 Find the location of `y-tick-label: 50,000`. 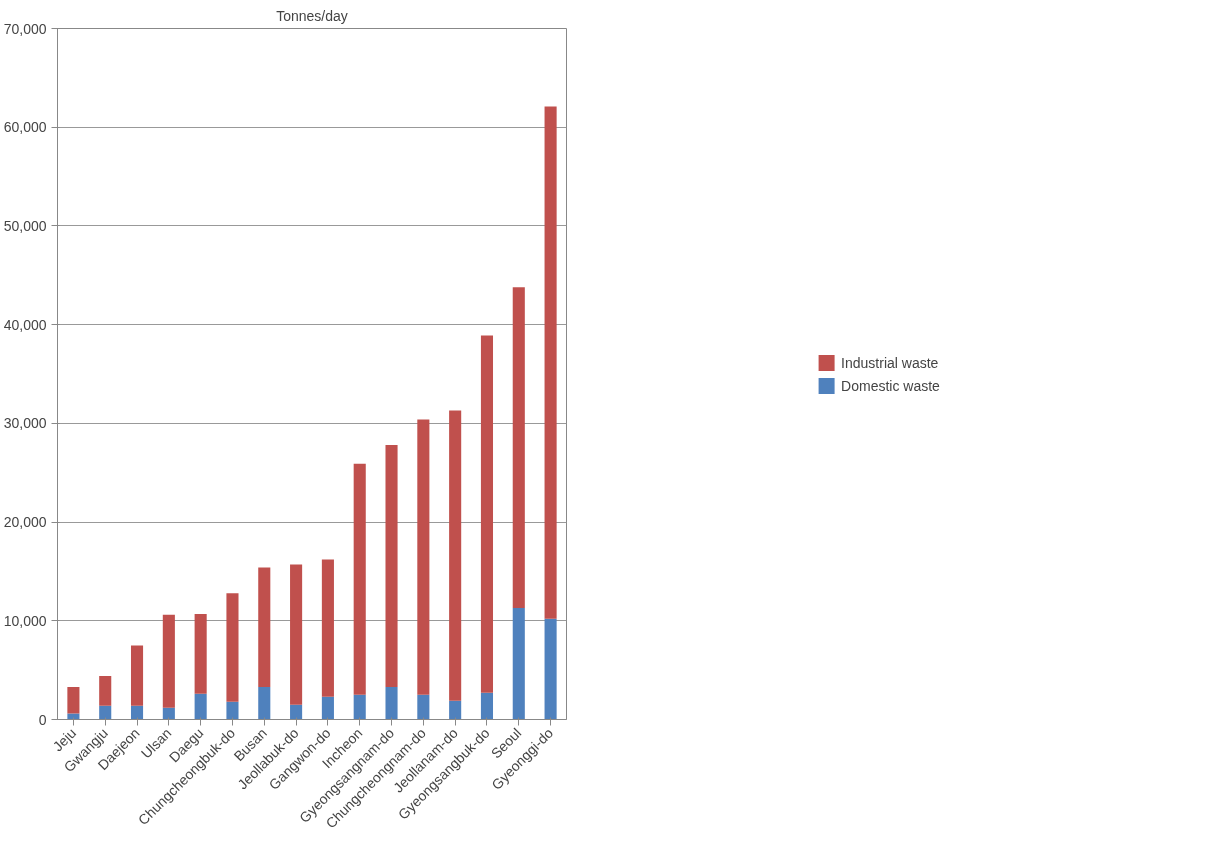

y-tick-label: 50,000 is located at coordinates (25, 225).